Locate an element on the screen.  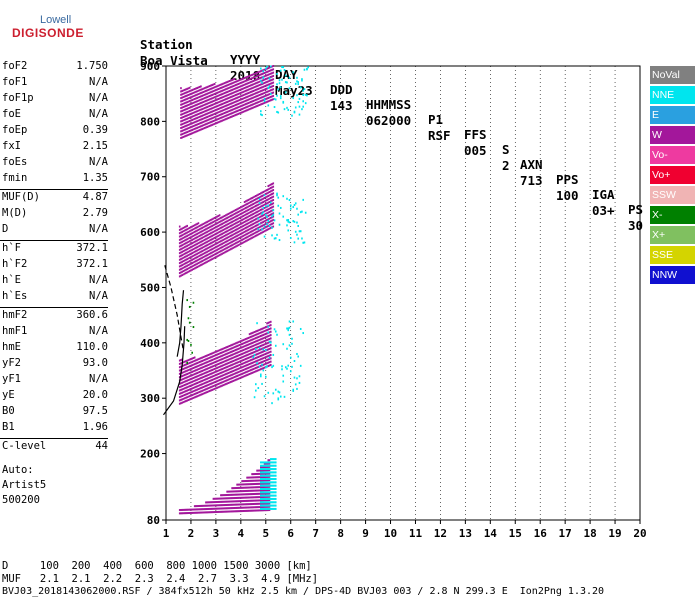
y-tick-label: 600 is located at coordinates (150, 232).